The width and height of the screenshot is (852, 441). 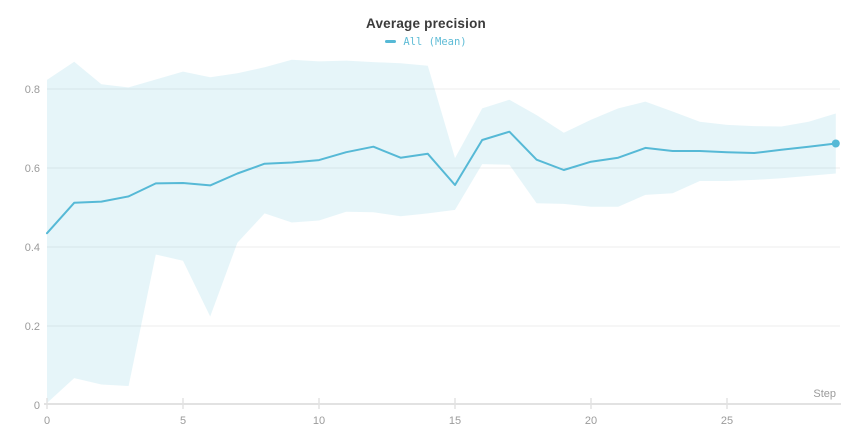 What do you see at coordinates (727, 421) in the screenshot?
I see `x-tick-label: 25` at bounding box center [727, 421].